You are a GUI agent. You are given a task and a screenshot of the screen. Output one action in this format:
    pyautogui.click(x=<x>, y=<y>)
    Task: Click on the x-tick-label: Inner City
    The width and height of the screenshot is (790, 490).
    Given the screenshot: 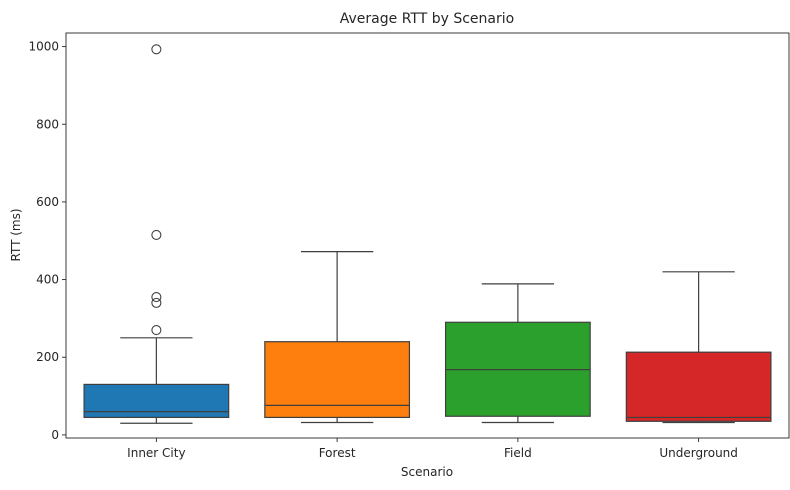 What is the action you would take?
    pyautogui.click(x=156, y=453)
    